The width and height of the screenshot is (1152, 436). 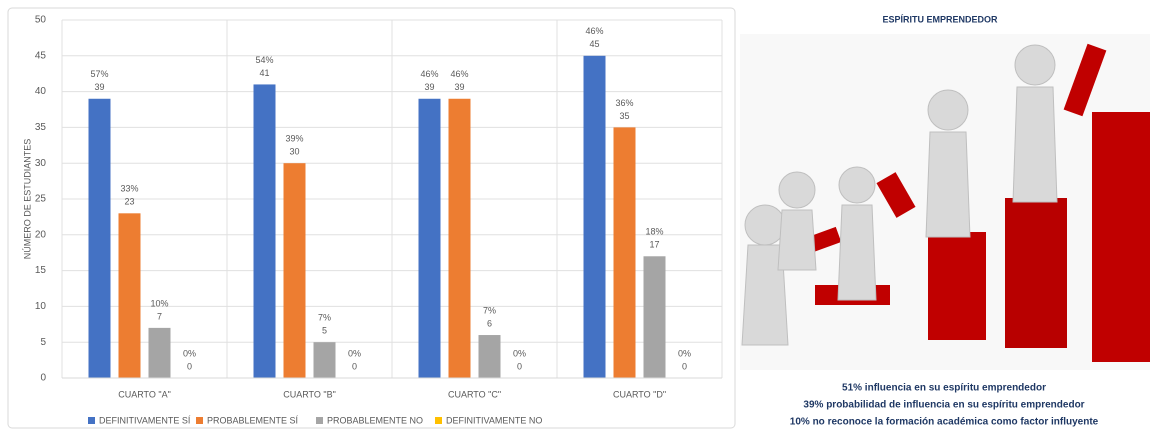 What do you see at coordinates (43, 342) in the screenshot?
I see `y-tick-label: 5` at bounding box center [43, 342].